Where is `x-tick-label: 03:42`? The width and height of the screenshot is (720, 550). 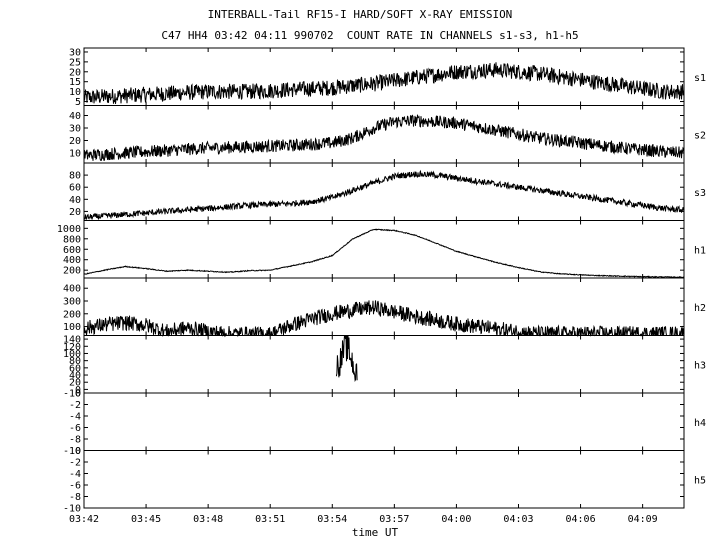
x-tick-label: 03:42 is located at coordinates (84, 519).